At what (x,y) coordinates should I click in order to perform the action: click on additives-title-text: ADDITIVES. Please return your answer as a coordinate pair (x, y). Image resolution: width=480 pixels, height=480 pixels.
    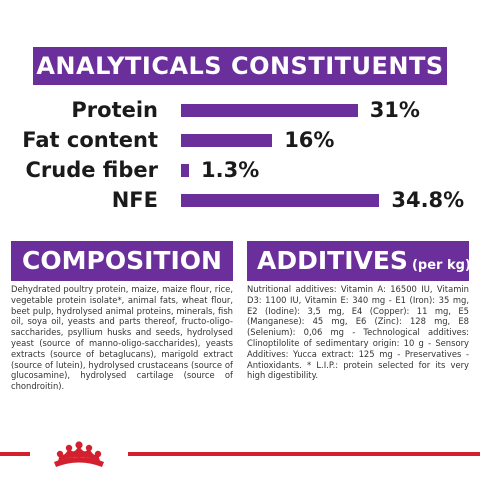
    Looking at the image, I should click on (332, 260).